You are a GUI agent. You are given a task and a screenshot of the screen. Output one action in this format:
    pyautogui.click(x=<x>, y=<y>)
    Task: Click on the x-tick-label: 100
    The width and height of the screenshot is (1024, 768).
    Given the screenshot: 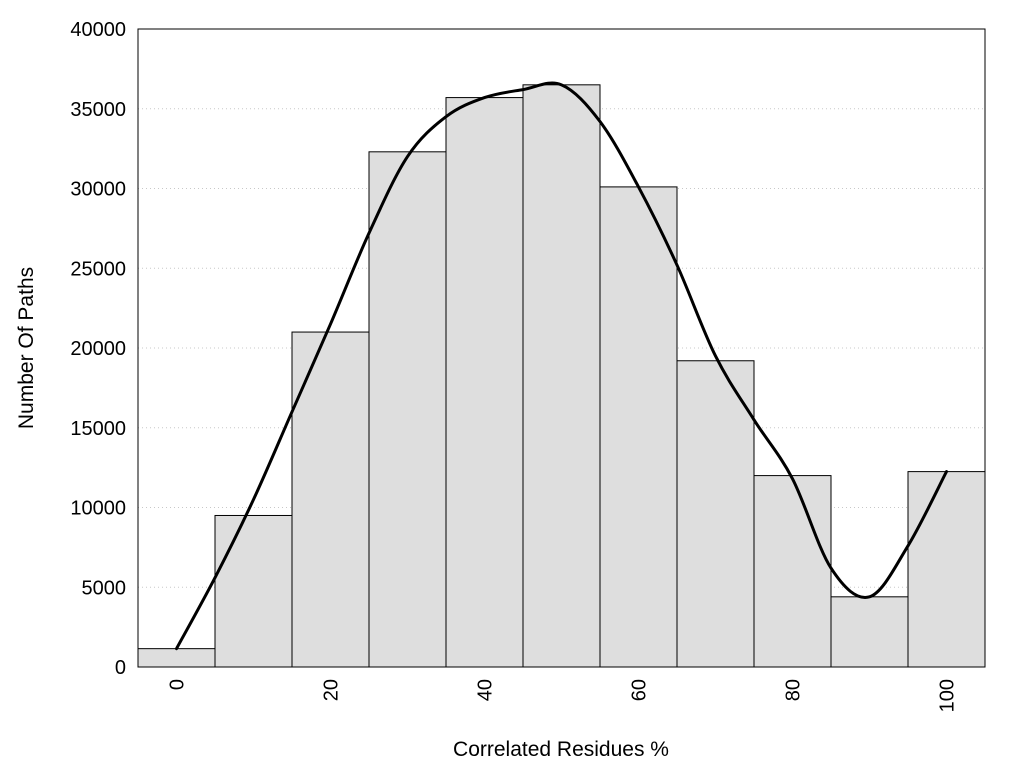 What is the action you would take?
    pyautogui.click(x=948, y=695)
    